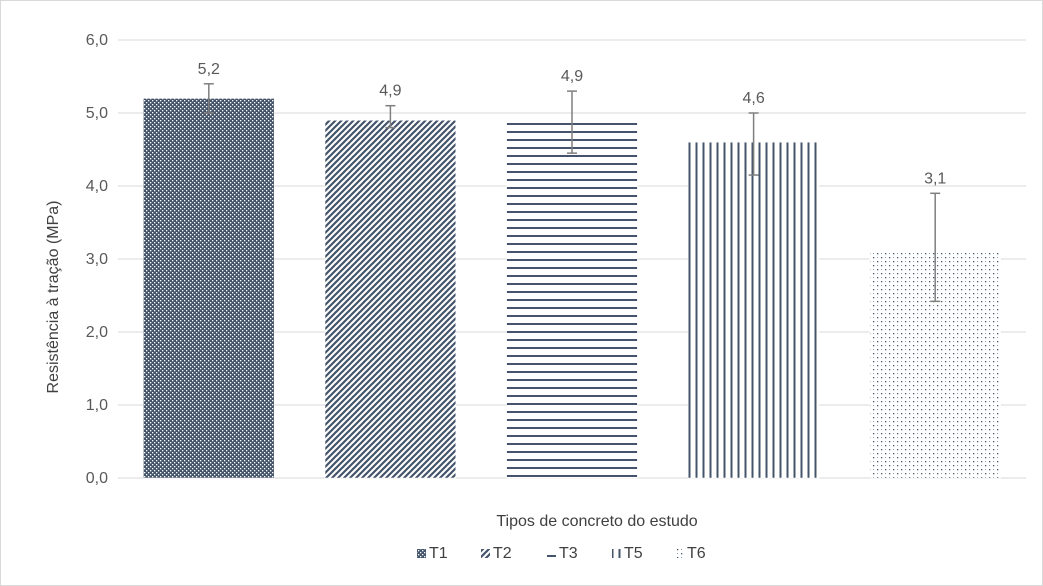 This screenshot has height=586, width=1043. Describe the element at coordinates (485, 553) in the screenshot. I see `legend-swatch-t2` at that location.